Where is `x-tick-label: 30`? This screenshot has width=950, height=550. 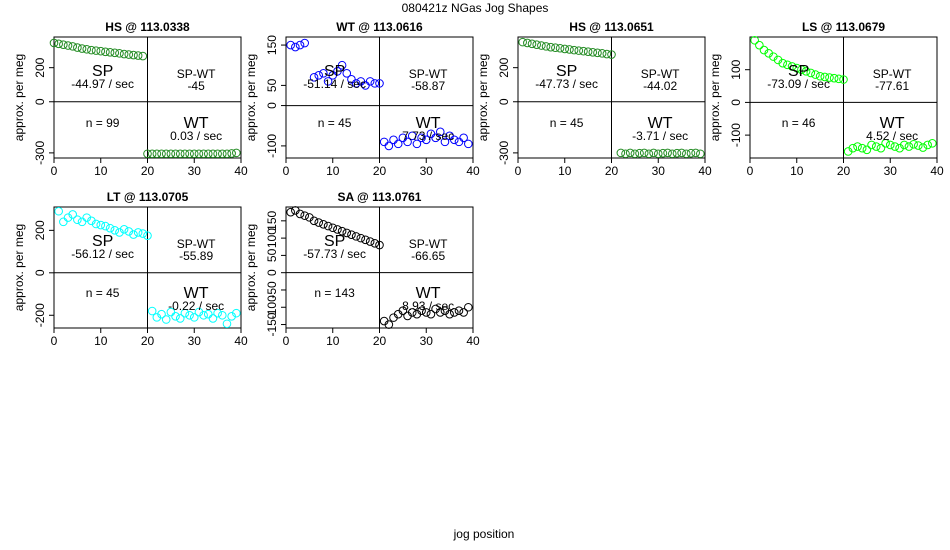
x-tick-label: 30 is located at coordinates (195, 171).